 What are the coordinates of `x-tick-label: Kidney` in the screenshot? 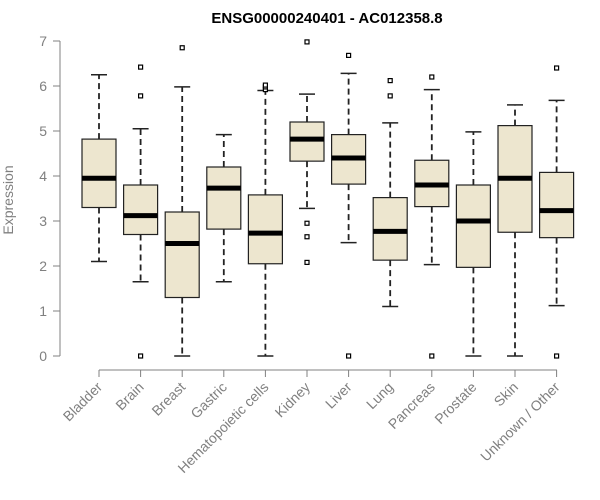 It's located at (293, 400).